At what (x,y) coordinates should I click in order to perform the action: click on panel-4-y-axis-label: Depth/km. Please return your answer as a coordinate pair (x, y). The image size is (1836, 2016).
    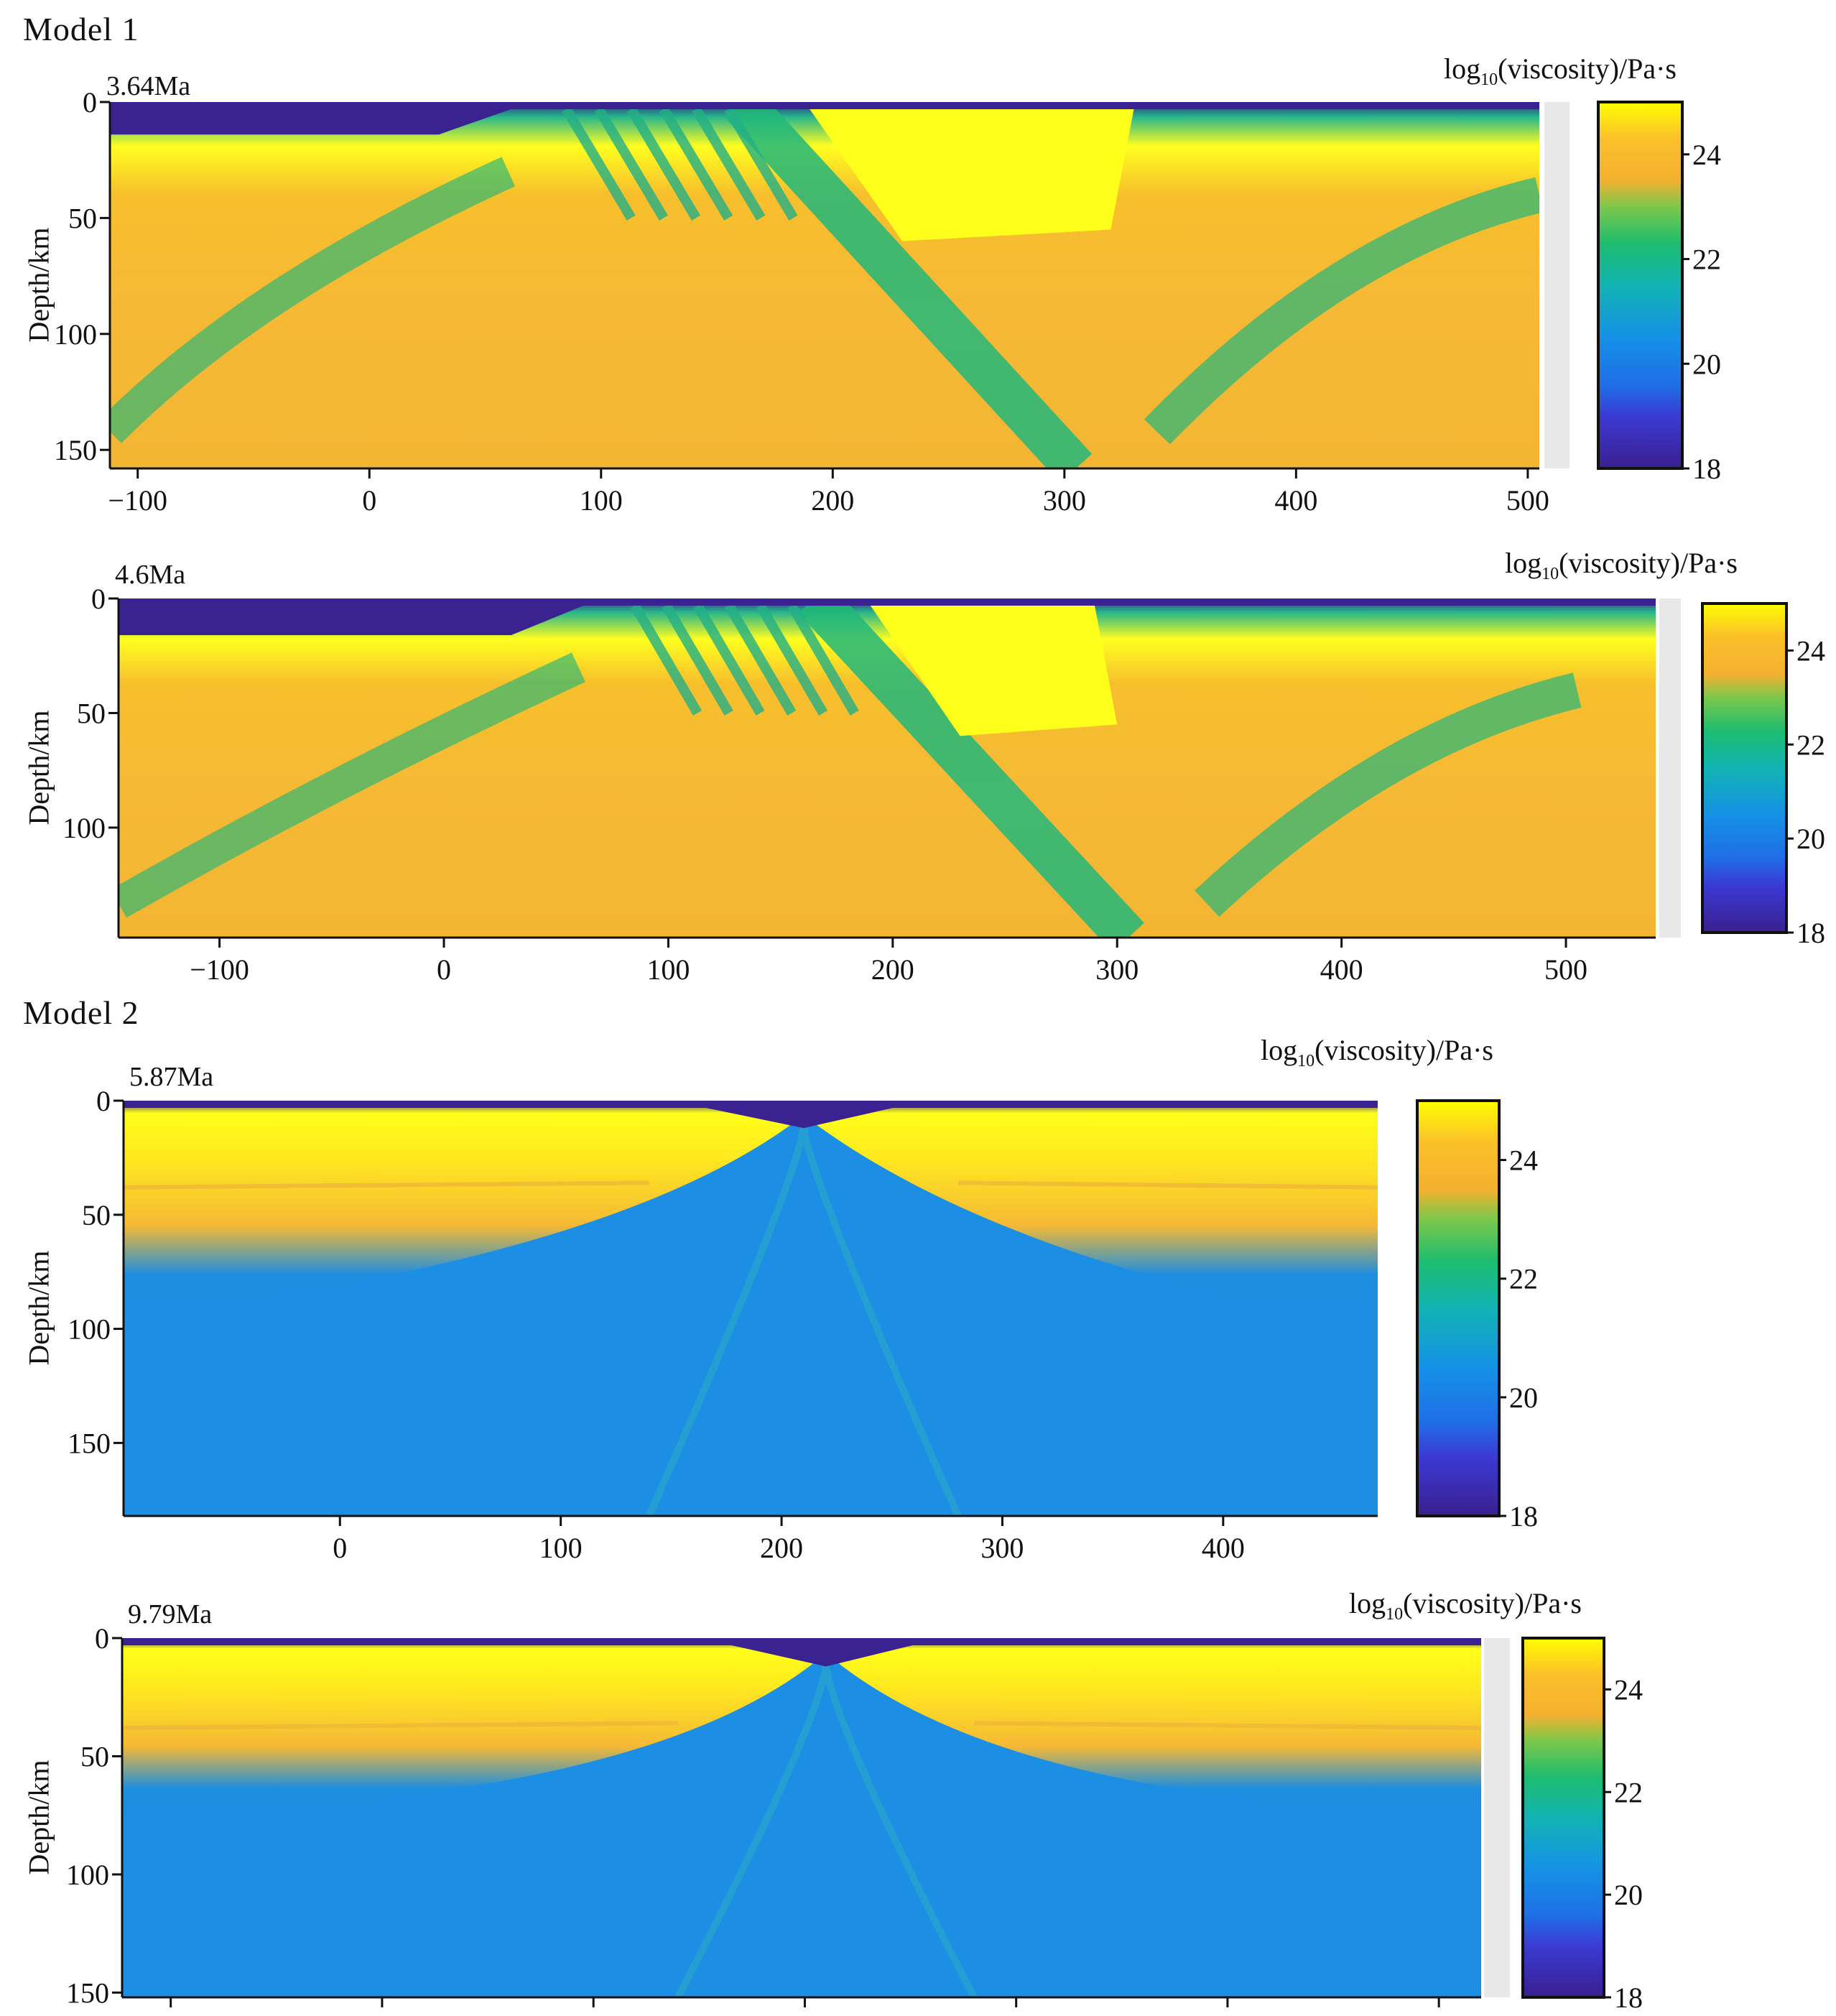
    Looking at the image, I should click on (38, 1817).